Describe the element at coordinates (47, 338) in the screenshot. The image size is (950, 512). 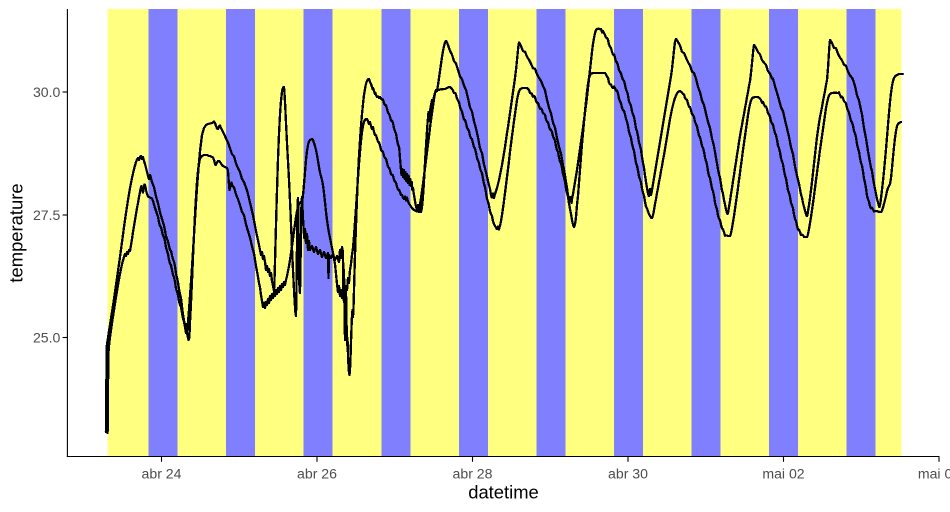
I see `svg-text: 25.0` at that location.